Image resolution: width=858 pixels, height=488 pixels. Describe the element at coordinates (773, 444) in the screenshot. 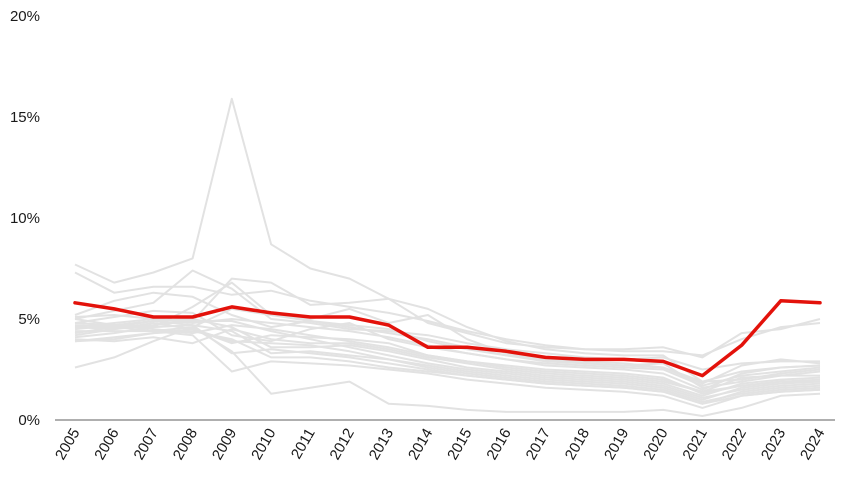

I see `x-tick-label: 2023` at that location.